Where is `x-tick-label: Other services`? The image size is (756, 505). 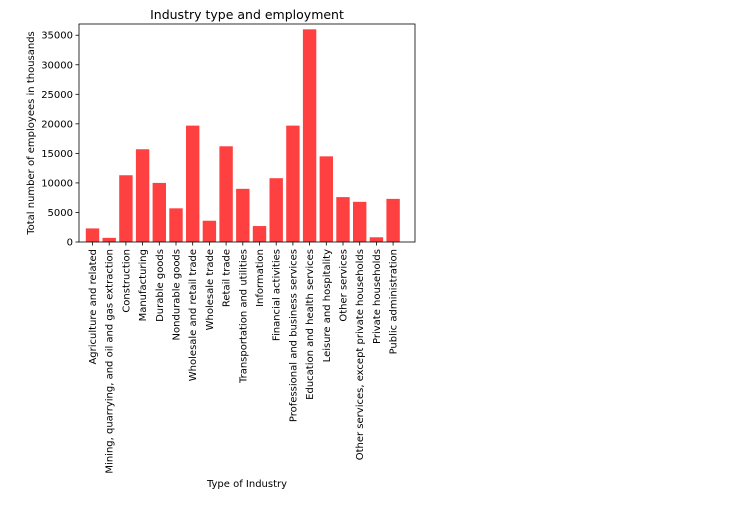 x-tick-label: Other services is located at coordinates (344, 285).